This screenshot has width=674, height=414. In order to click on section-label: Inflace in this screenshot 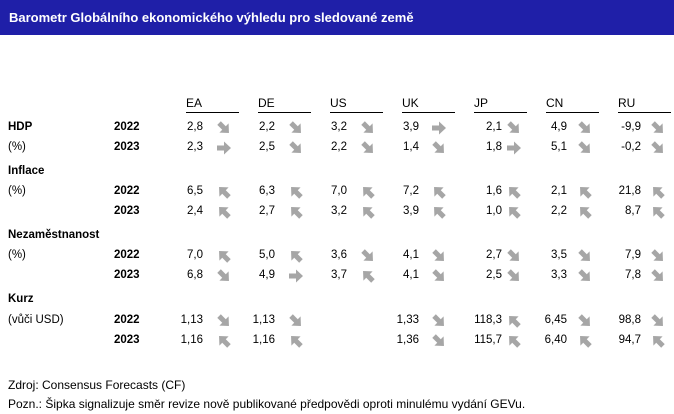, I will do `click(26, 171)`.